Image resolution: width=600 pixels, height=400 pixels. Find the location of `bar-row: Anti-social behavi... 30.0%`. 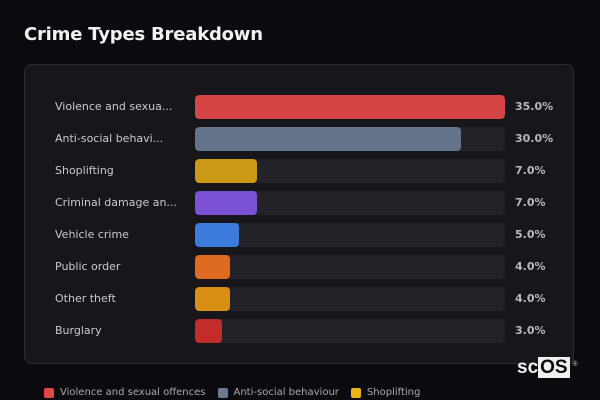

bar-row: Anti-social behavi... 30.0% is located at coordinates (299, 139).